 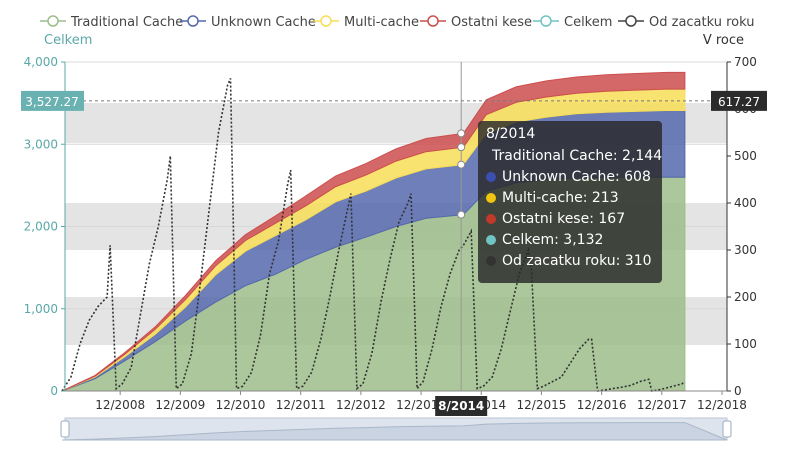 What do you see at coordinates (745, 297) in the screenshot?
I see `right-tick-label: 200` at bounding box center [745, 297].